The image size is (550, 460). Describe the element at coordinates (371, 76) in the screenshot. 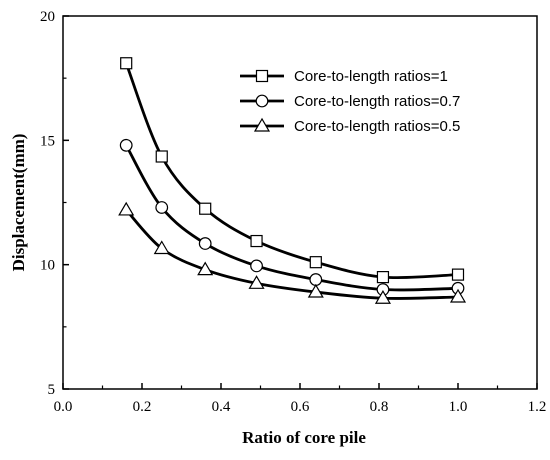

I see `legend-label: Core-to-length ratios=1` at that location.